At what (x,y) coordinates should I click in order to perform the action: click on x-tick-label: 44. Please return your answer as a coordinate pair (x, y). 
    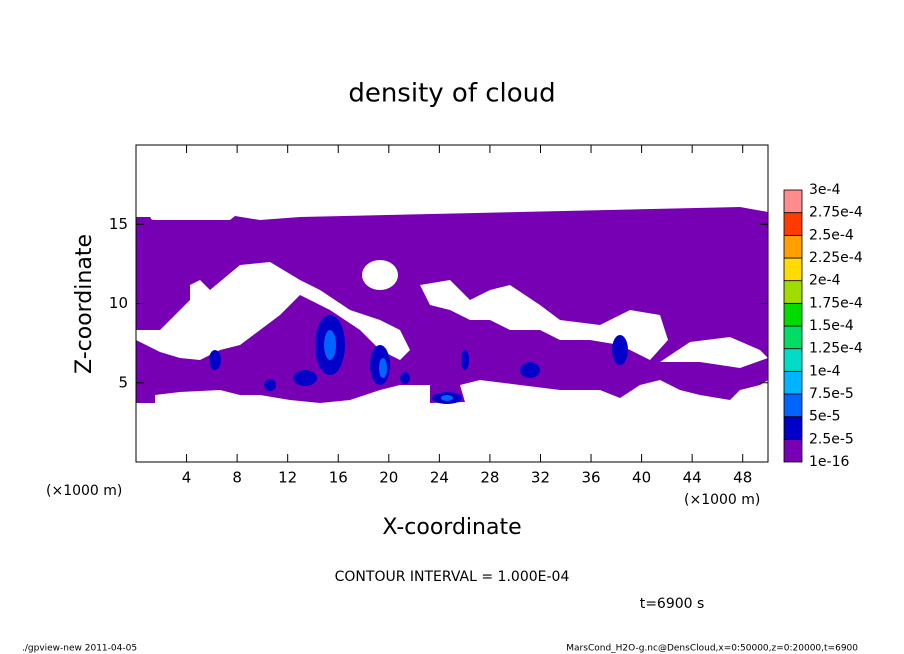
    Looking at the image, I should click on (692, 478).